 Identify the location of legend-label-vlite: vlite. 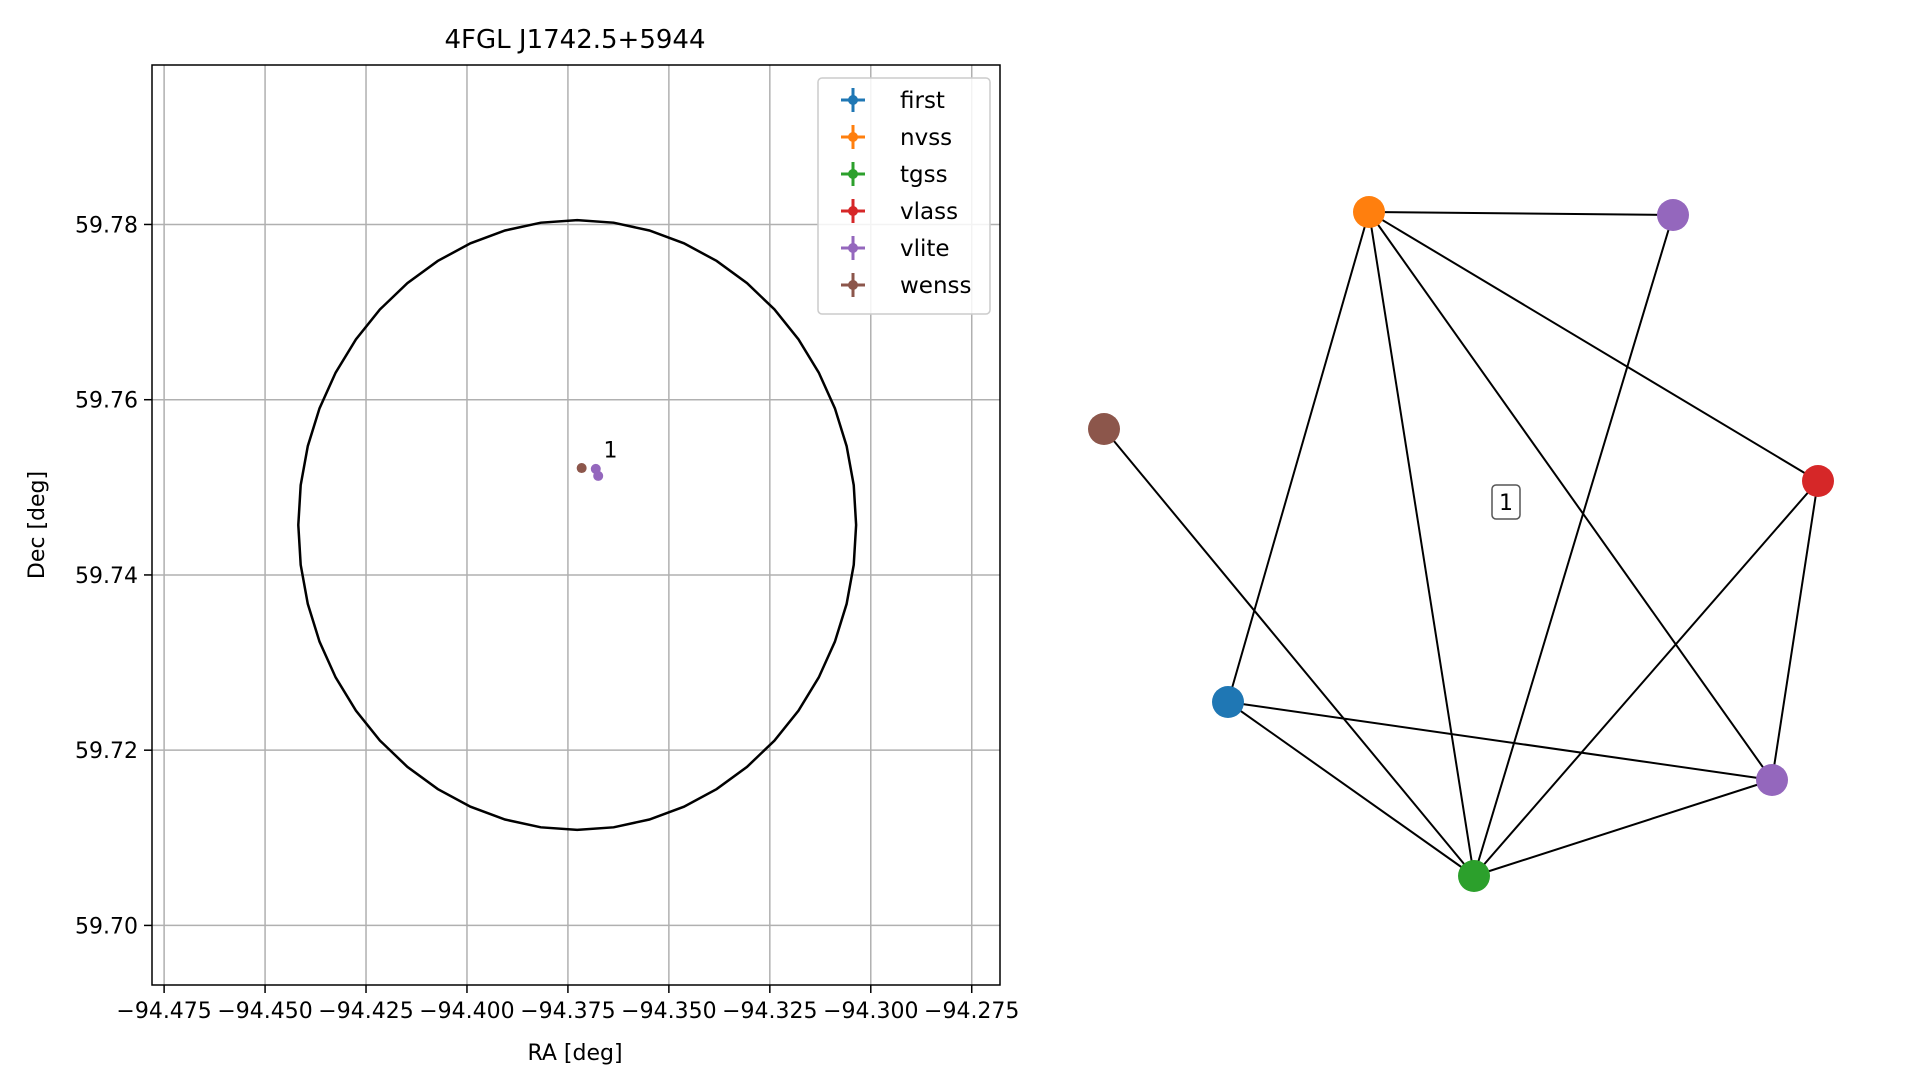
(925, 249).